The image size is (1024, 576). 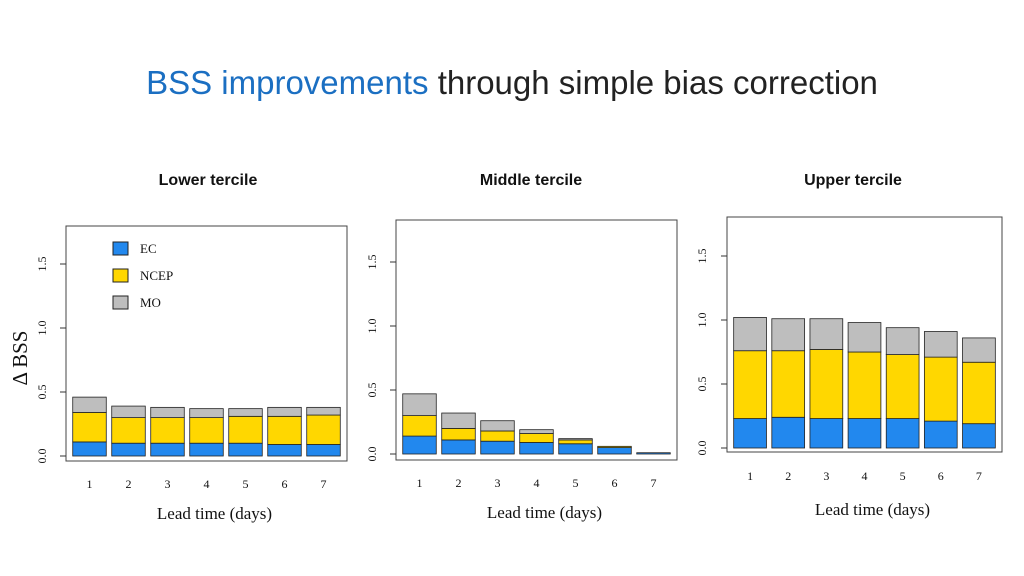 What do you see at coordinates (657, 82) in the screenshot?
I see `slide-title-rest: through simple bias correction` at bounding box center [657, 82].